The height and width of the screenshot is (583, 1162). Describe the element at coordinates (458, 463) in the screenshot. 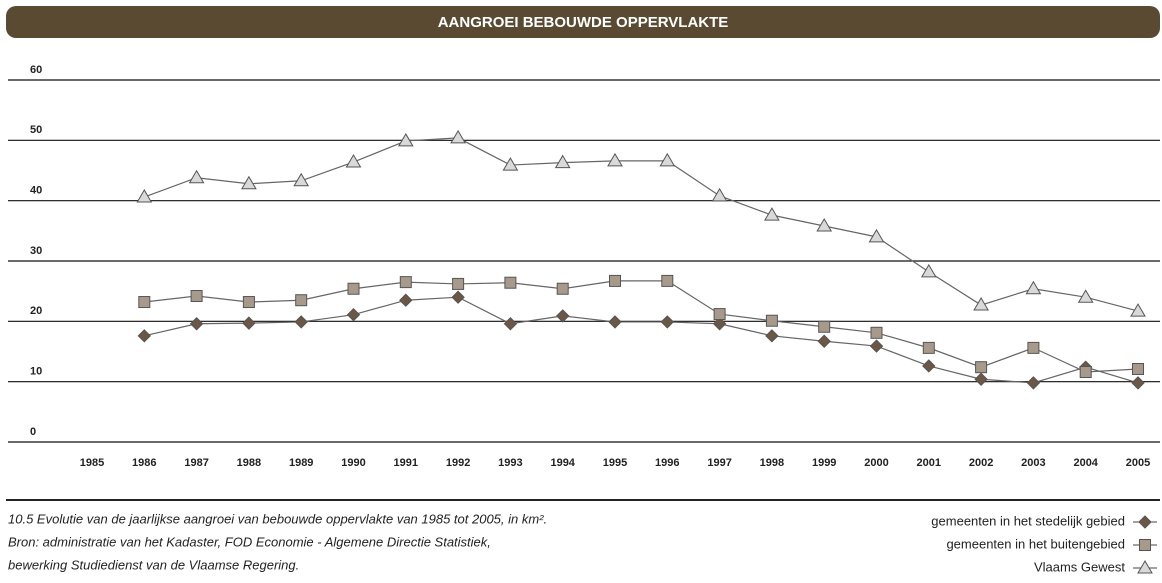

I see `x-tick-label: 1992` at that location.